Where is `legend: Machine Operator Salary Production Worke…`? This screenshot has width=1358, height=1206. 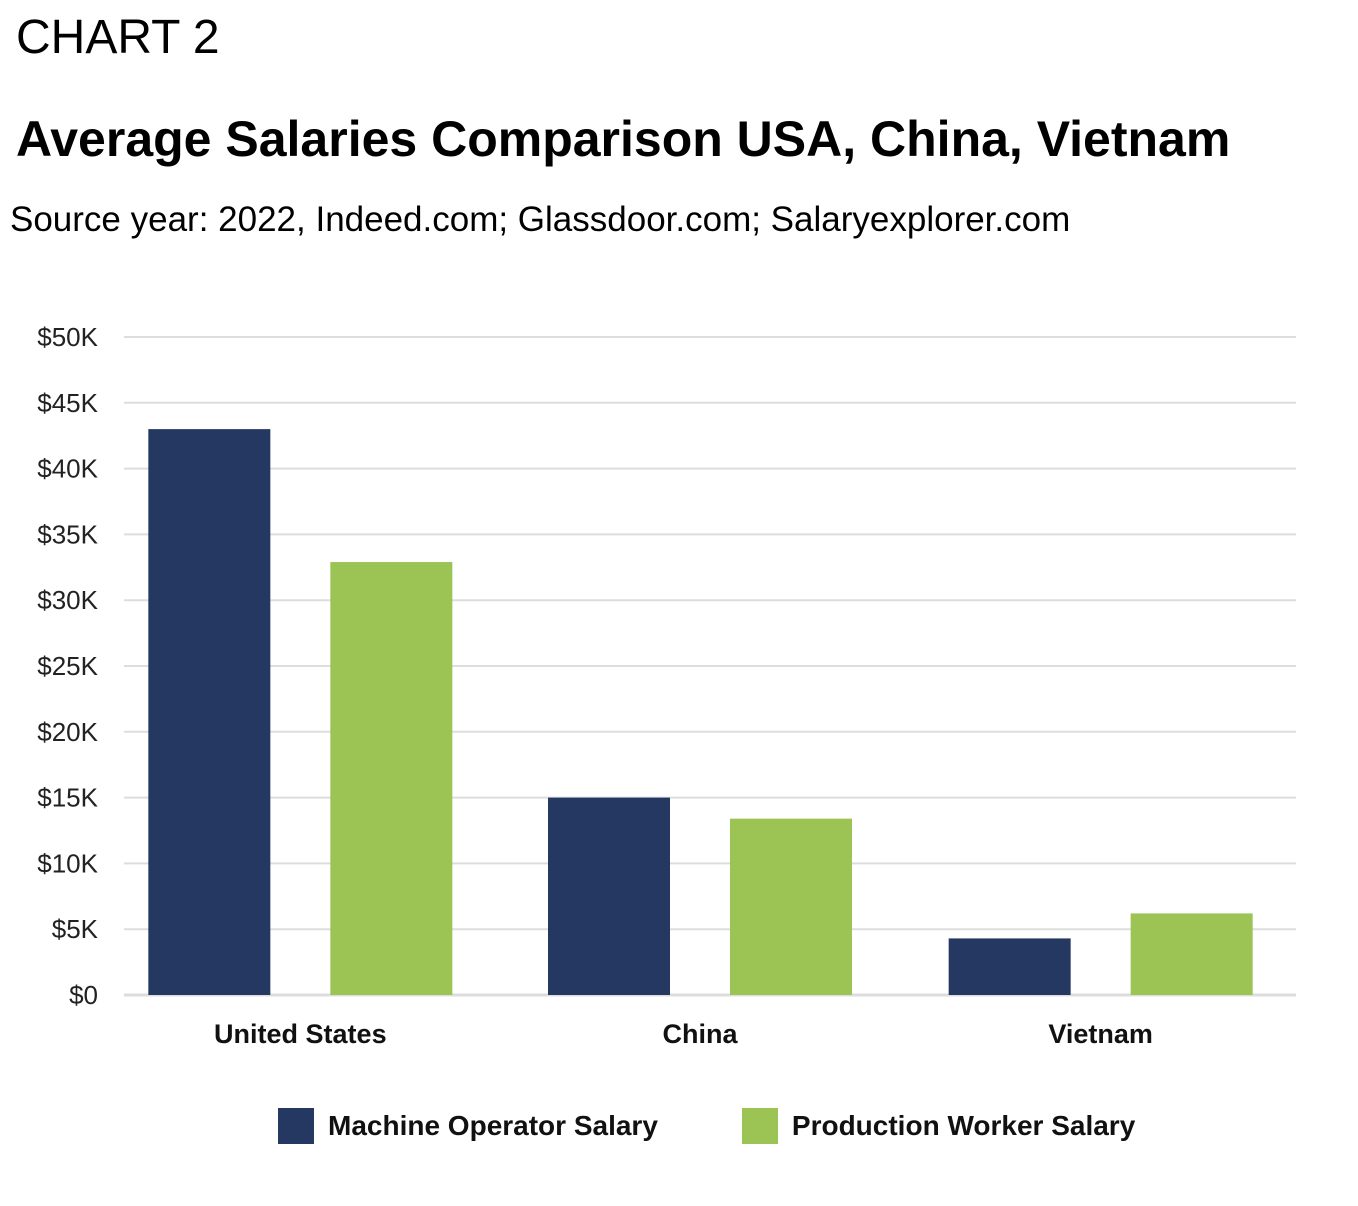
legend: Machine Operator Salary Production Worke… is located at coordinates (748, 1126).